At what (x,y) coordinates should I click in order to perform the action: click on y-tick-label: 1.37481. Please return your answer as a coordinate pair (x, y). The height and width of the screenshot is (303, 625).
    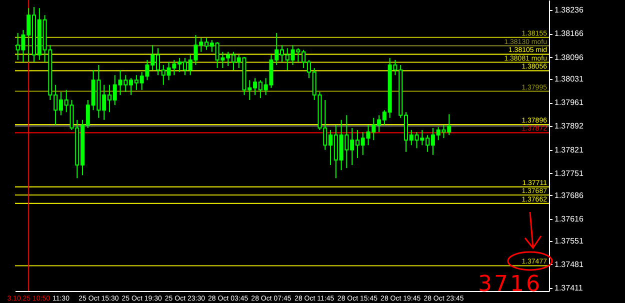
    Looking at the image, I should click on (569, 264).